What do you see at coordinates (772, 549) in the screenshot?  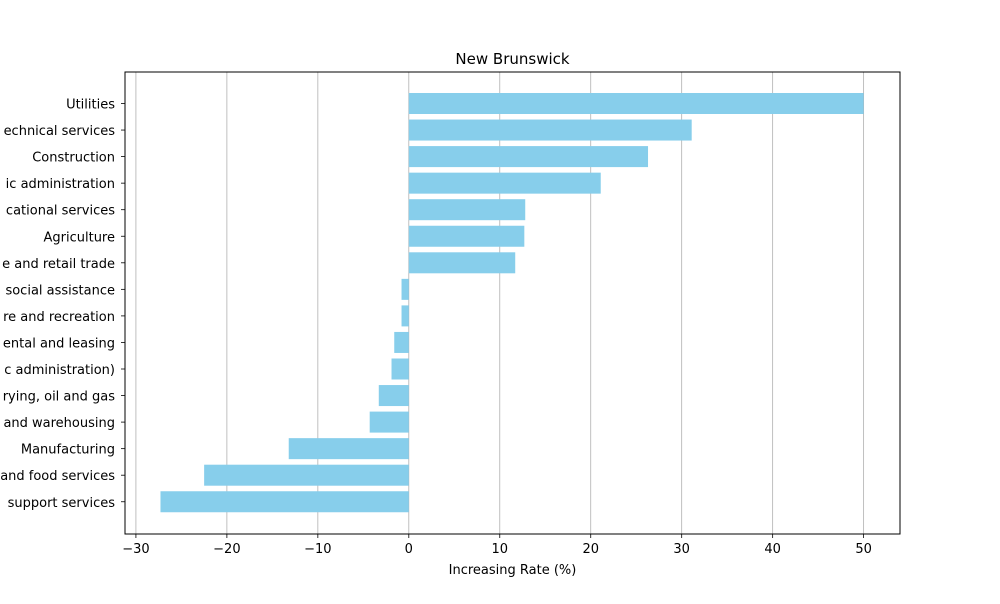 I see `x-tick-label: 40` at bounding box center [772, 549].